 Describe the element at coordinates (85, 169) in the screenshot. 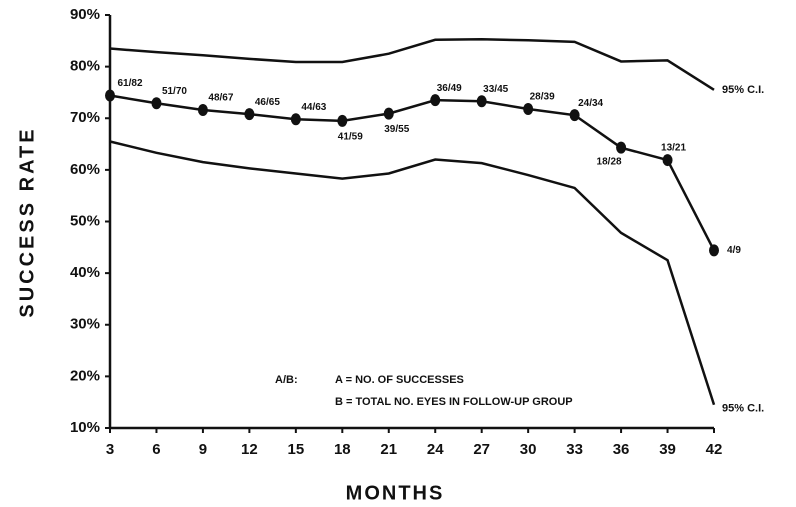

I see `y-tick-label: 60%` at that location.